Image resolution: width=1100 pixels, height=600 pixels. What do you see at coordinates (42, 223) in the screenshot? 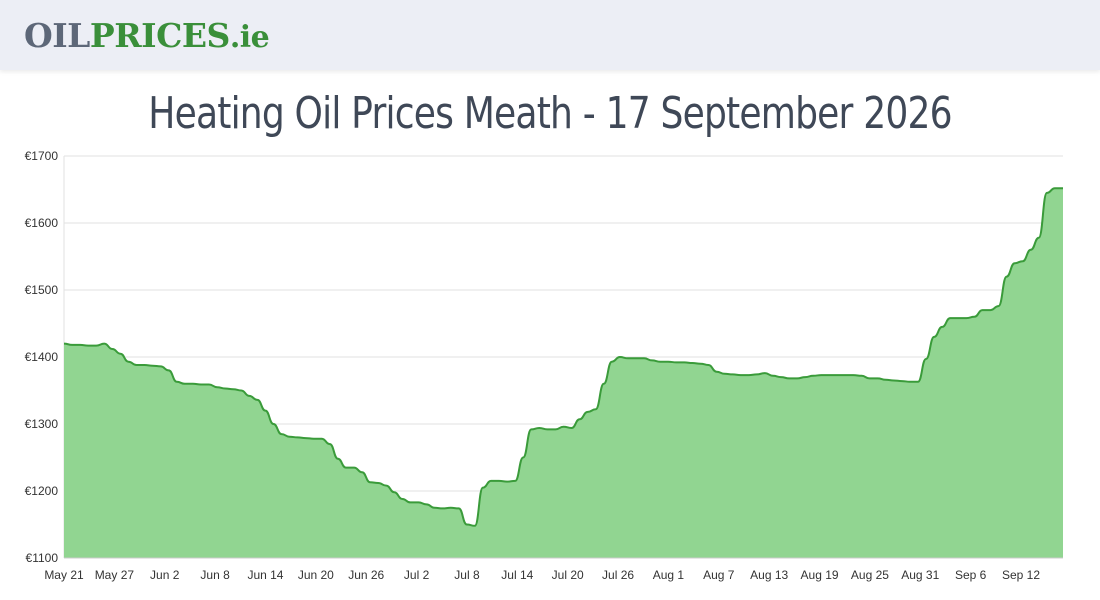
I see `y-tick-label: €1600` at bounding box center [42, 223].